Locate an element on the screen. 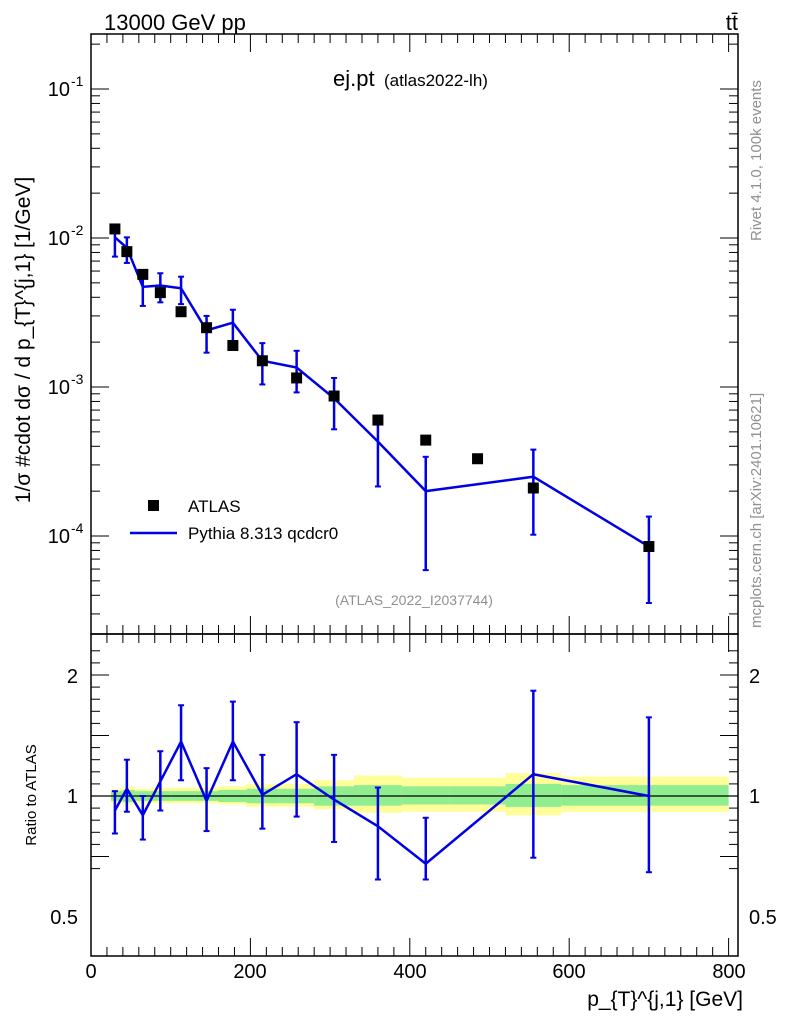 The height and width of the screenshot is (1024, 786). main-subtitle: (atlas2022-lh) is located at coordinates (436, 80).